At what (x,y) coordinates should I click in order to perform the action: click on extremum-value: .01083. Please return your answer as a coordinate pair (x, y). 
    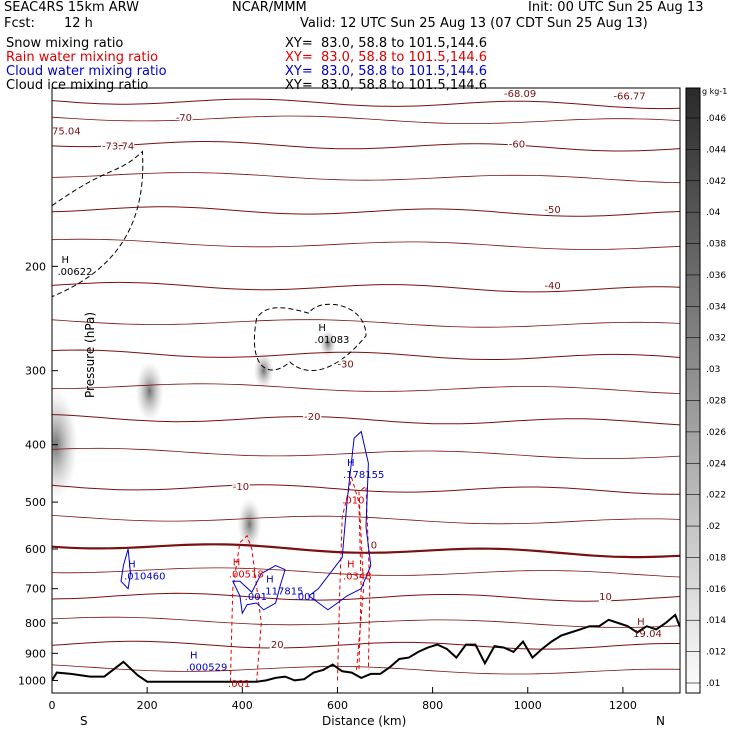
    Looking at the image, I should click on (331, 340).